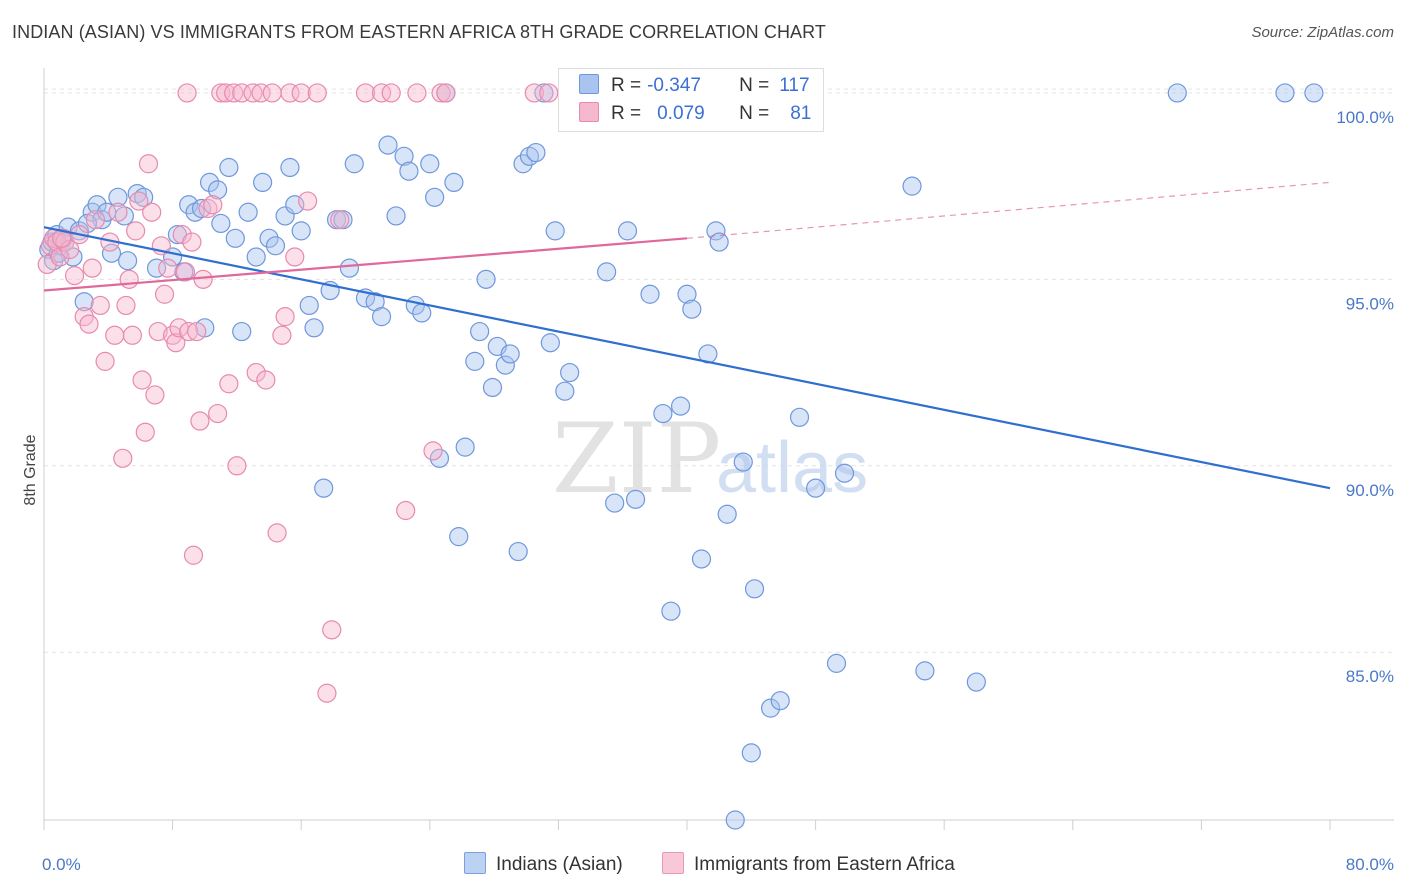  Describe the element at coordinates (365, 264) in the screenshot. I see `trend-line-pink` at that location.